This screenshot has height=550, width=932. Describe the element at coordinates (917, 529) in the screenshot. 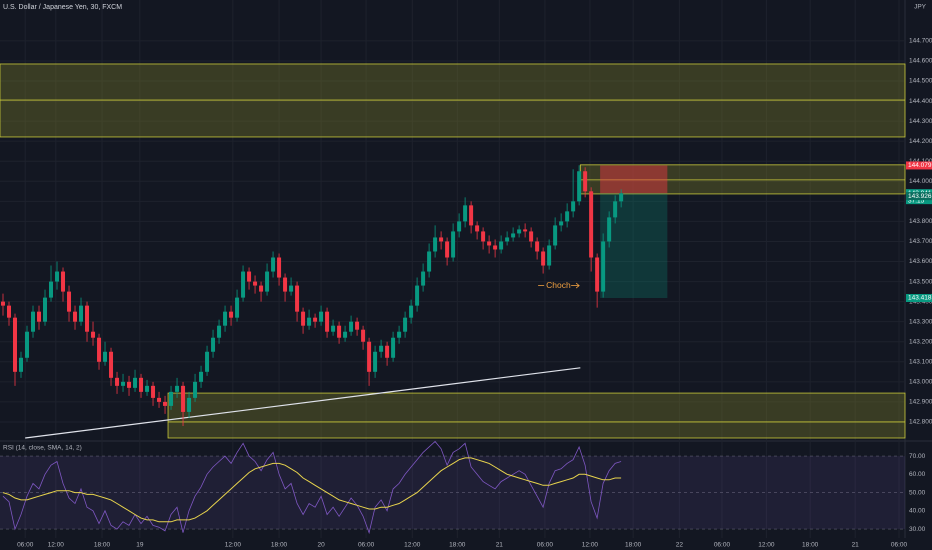

I see `rsi-tick-label: 30.00` at that location.